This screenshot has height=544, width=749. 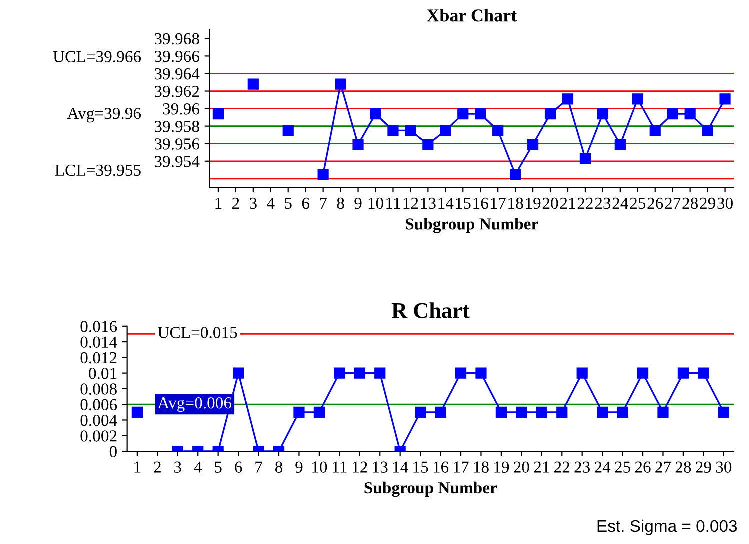 What do you see at coordinates (431, 310) in the screenshot?
I see `chart-title: R Chart` at bounding box center [431, 310].